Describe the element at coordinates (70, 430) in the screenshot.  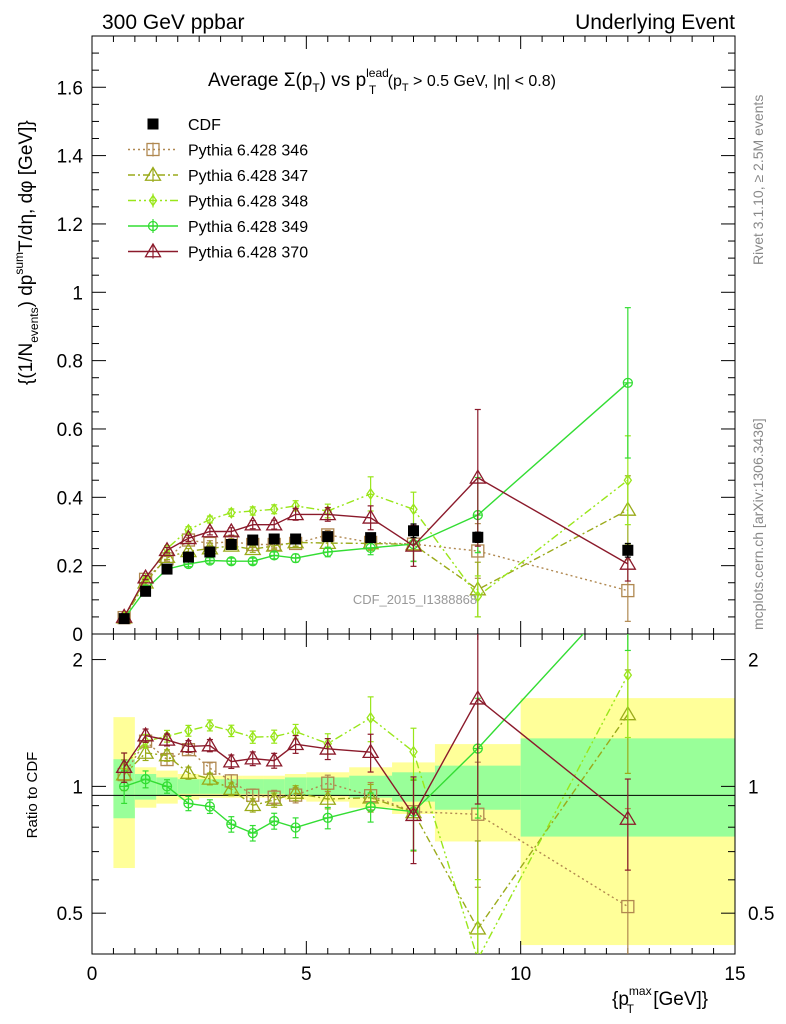
I see `y-tick-label-main: 0.6` at that location.